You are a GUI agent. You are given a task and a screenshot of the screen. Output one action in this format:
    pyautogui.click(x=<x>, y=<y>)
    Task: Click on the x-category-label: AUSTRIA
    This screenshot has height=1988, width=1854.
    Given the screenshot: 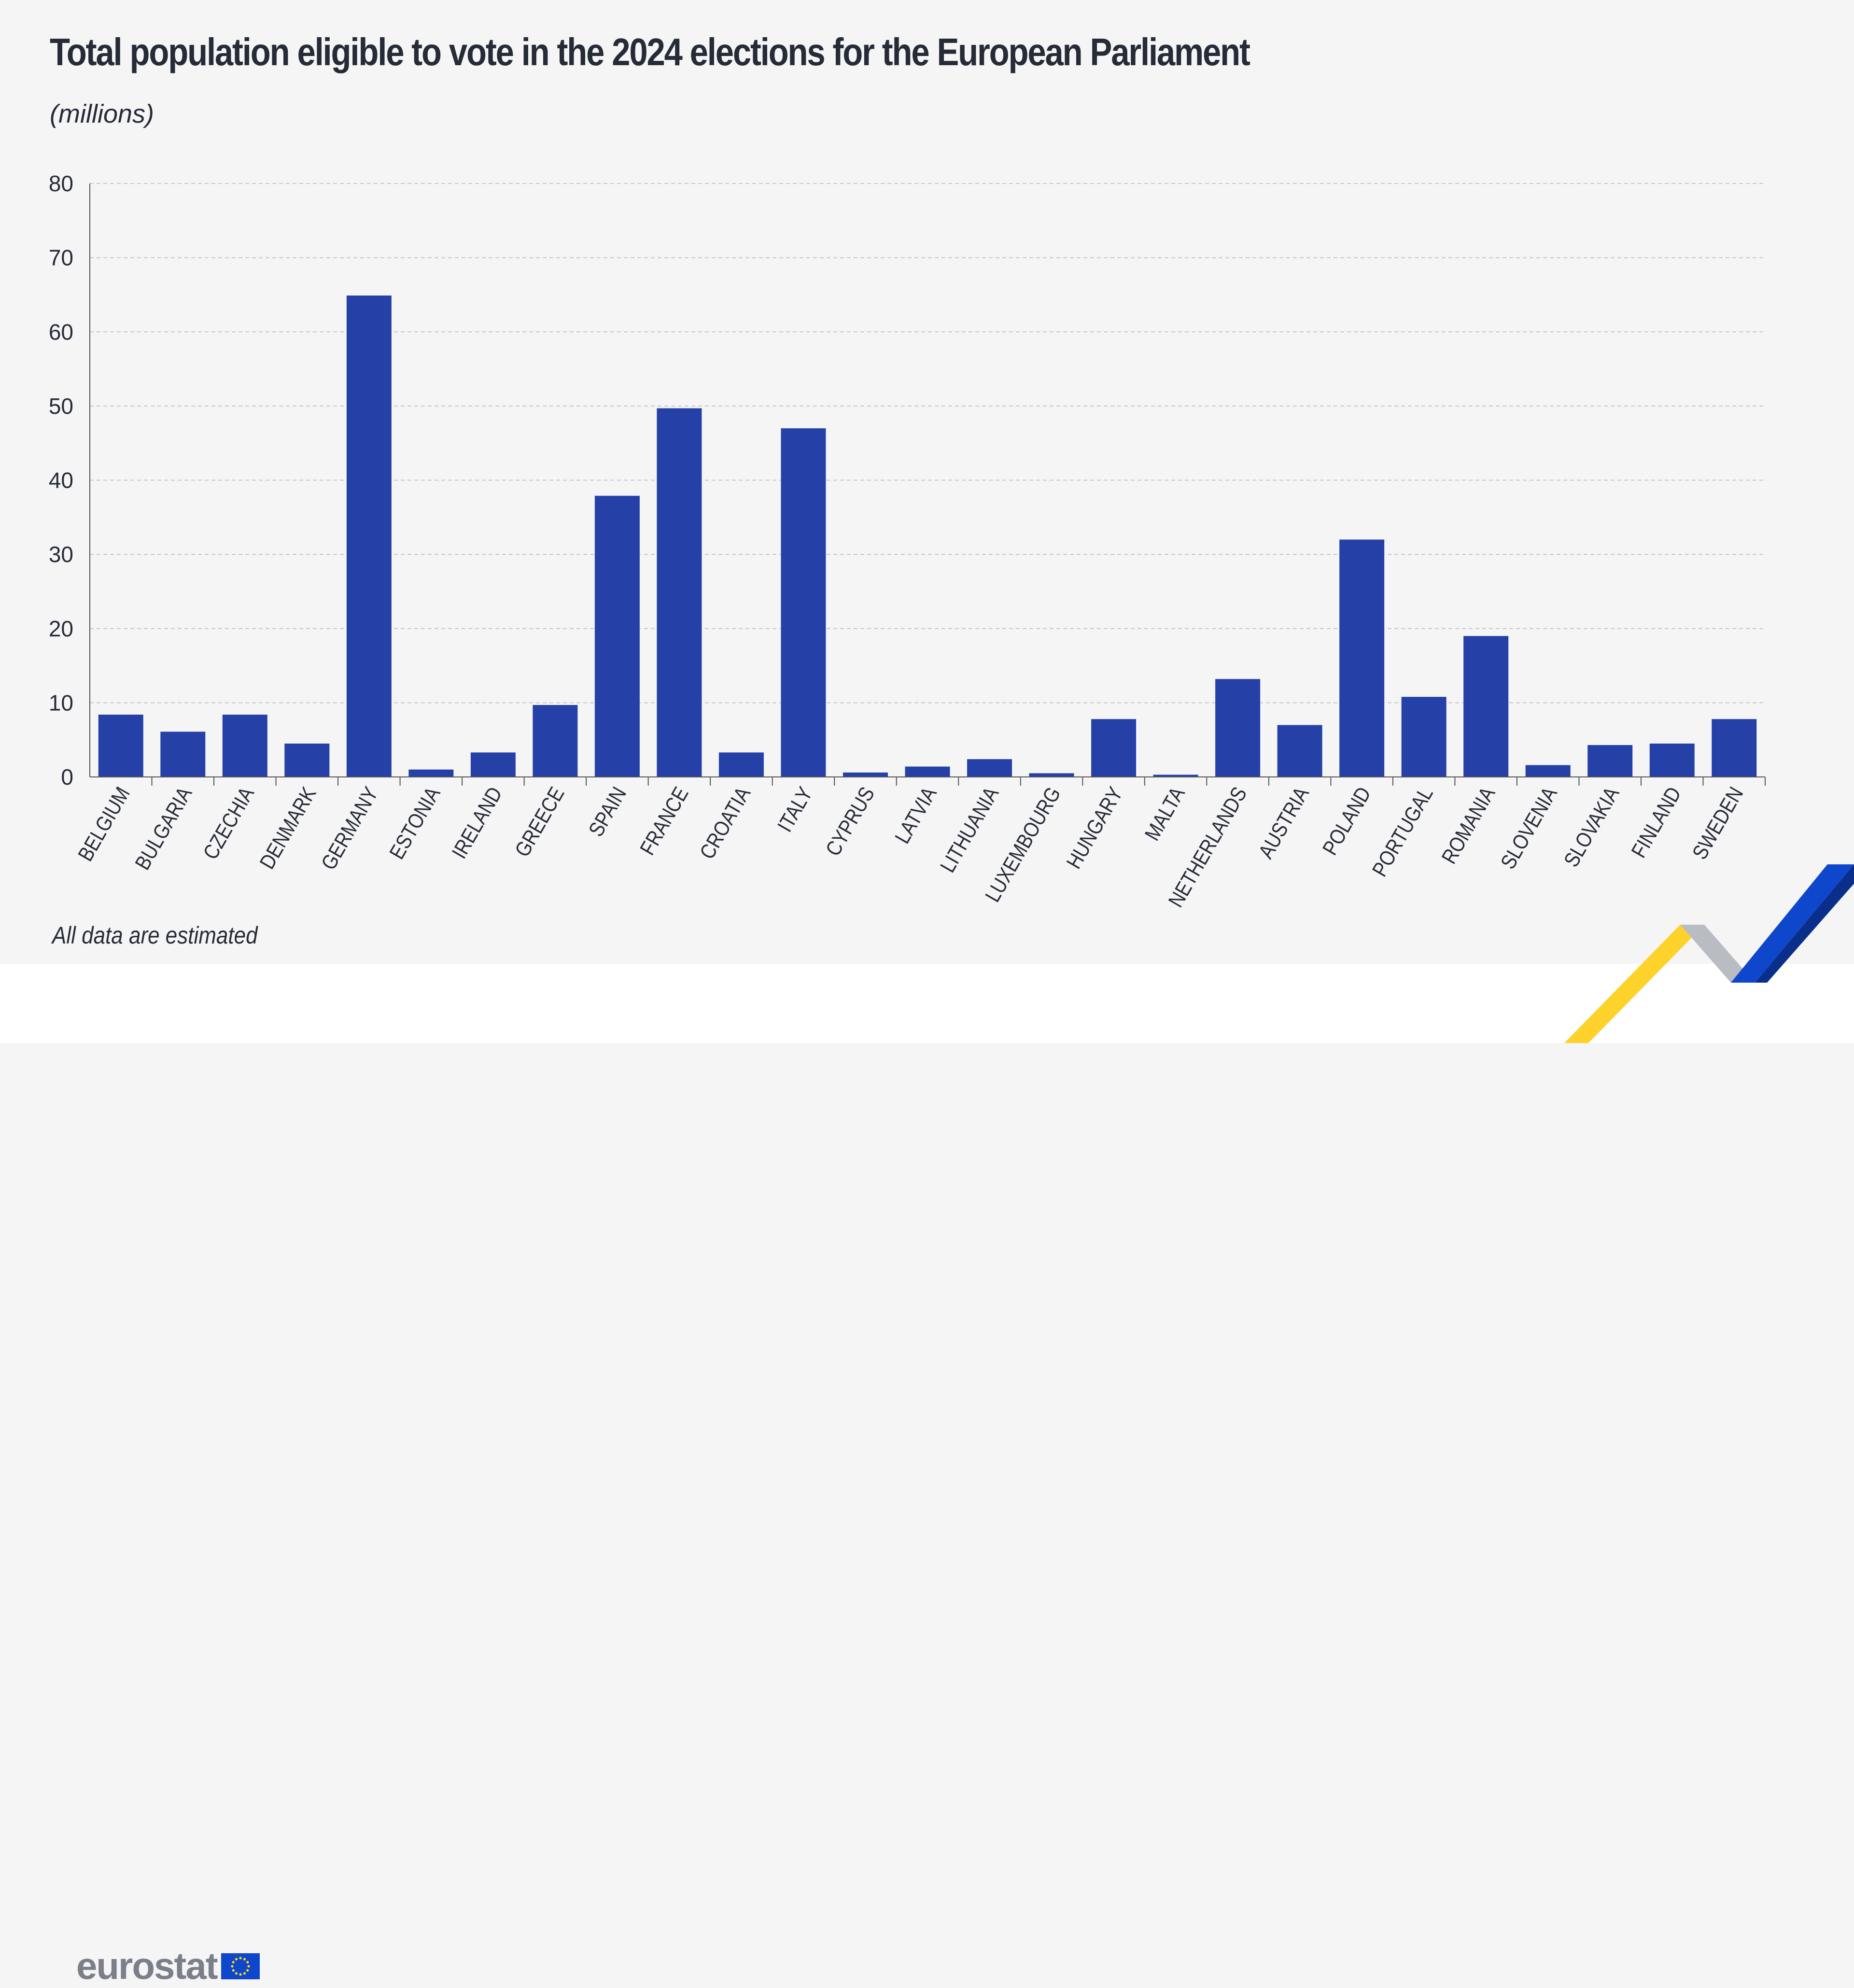 What is the action you would take?
    pyautogui.click(x=1284, y=822)
    